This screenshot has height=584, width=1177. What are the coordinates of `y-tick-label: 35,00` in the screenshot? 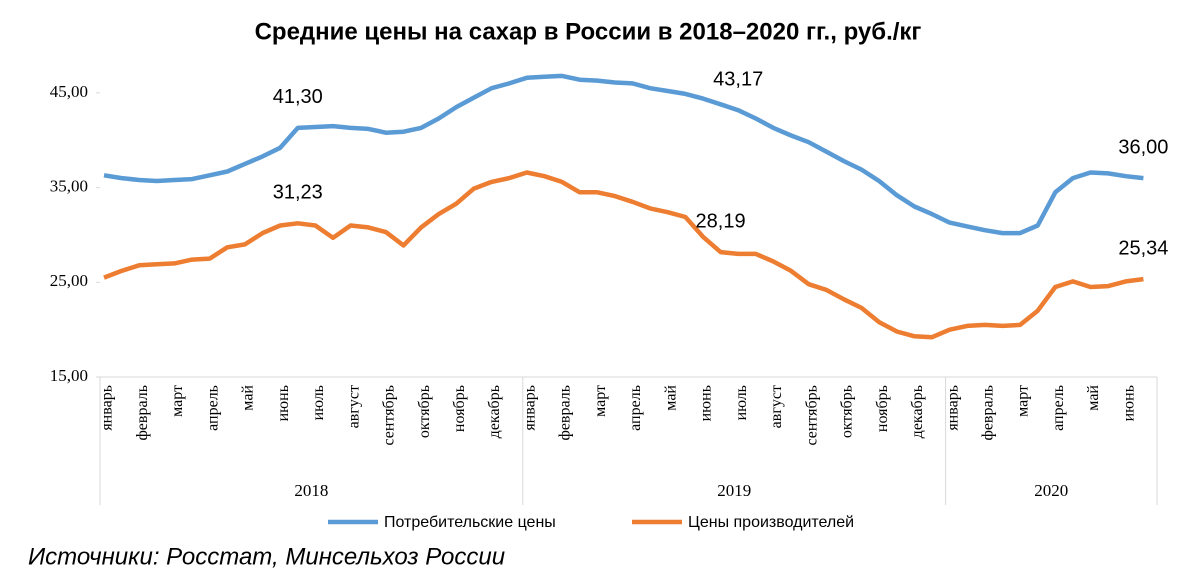 It's located at (69, 186).